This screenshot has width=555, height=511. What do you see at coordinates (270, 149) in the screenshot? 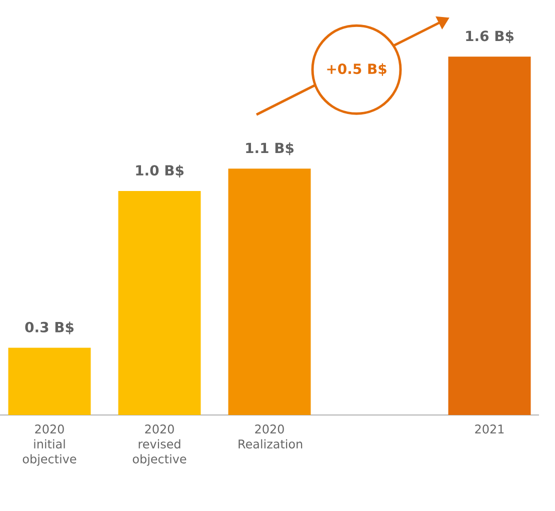
I see `data-label: 1.1 B$` at bounding box center [270, 149].